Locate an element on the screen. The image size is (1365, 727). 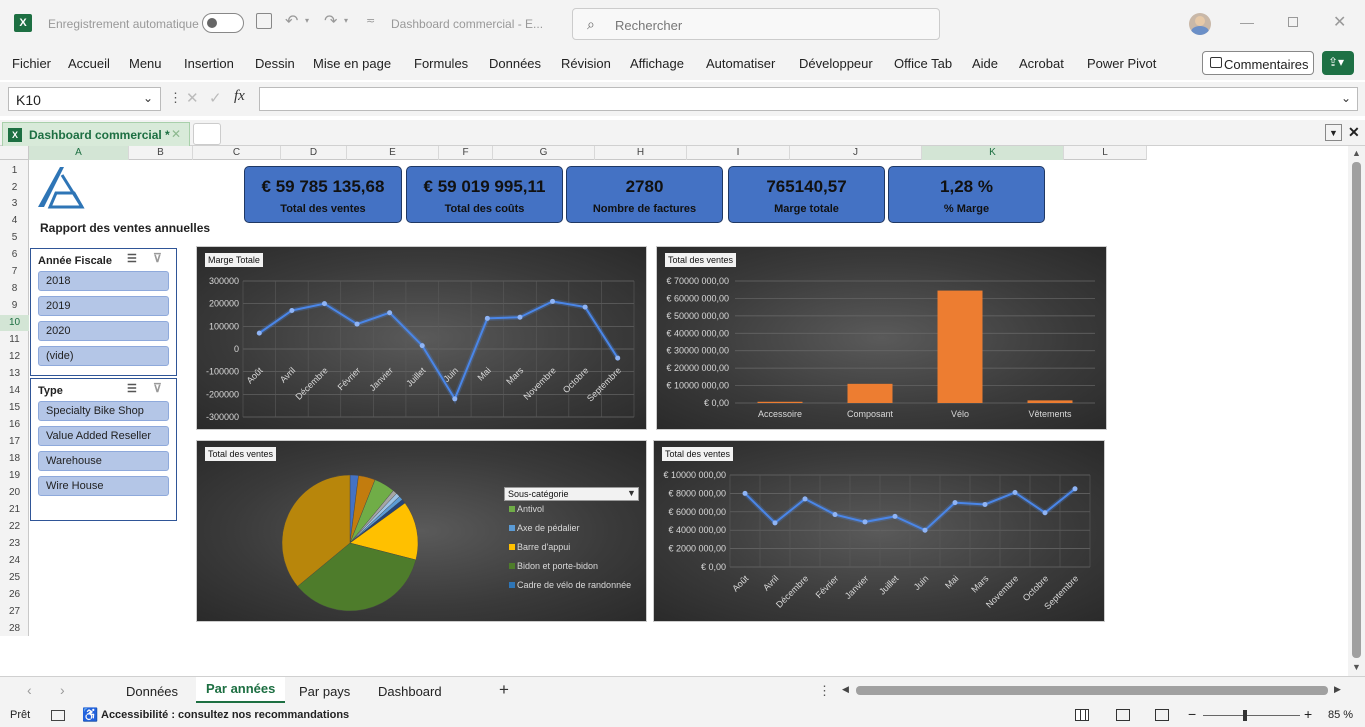
column-header-h: H is located at coordinates (641, 153).